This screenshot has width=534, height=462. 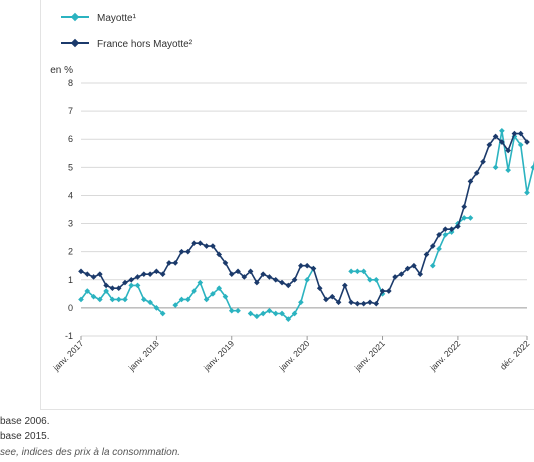 What do you see at coordinates (99, 18) in the screenshot?
I see `legend-item-mayotte: Mayotte¹` at bounding box center [99, 18].